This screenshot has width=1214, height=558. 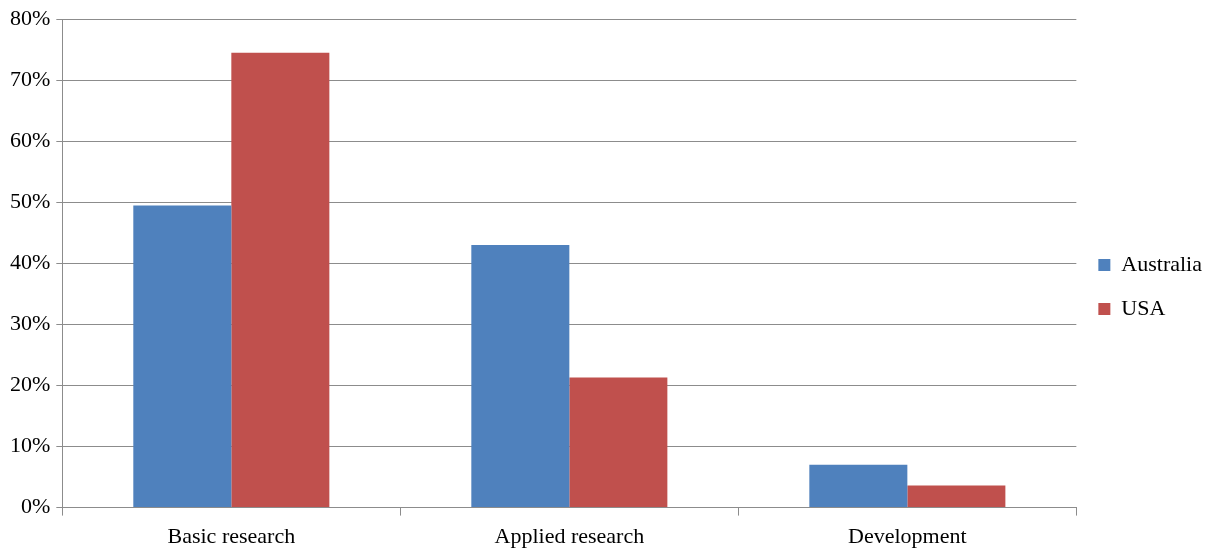 What do you see at coordinates (231, 535) in the screenshot?
I see `x-tick-label: Basic research` at bounding box center [231, 535].